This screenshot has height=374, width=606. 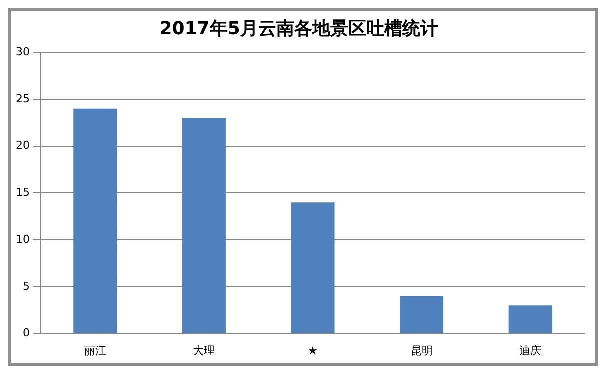 I want to click on y-tick-label: 20, so click(x=23, y=145).